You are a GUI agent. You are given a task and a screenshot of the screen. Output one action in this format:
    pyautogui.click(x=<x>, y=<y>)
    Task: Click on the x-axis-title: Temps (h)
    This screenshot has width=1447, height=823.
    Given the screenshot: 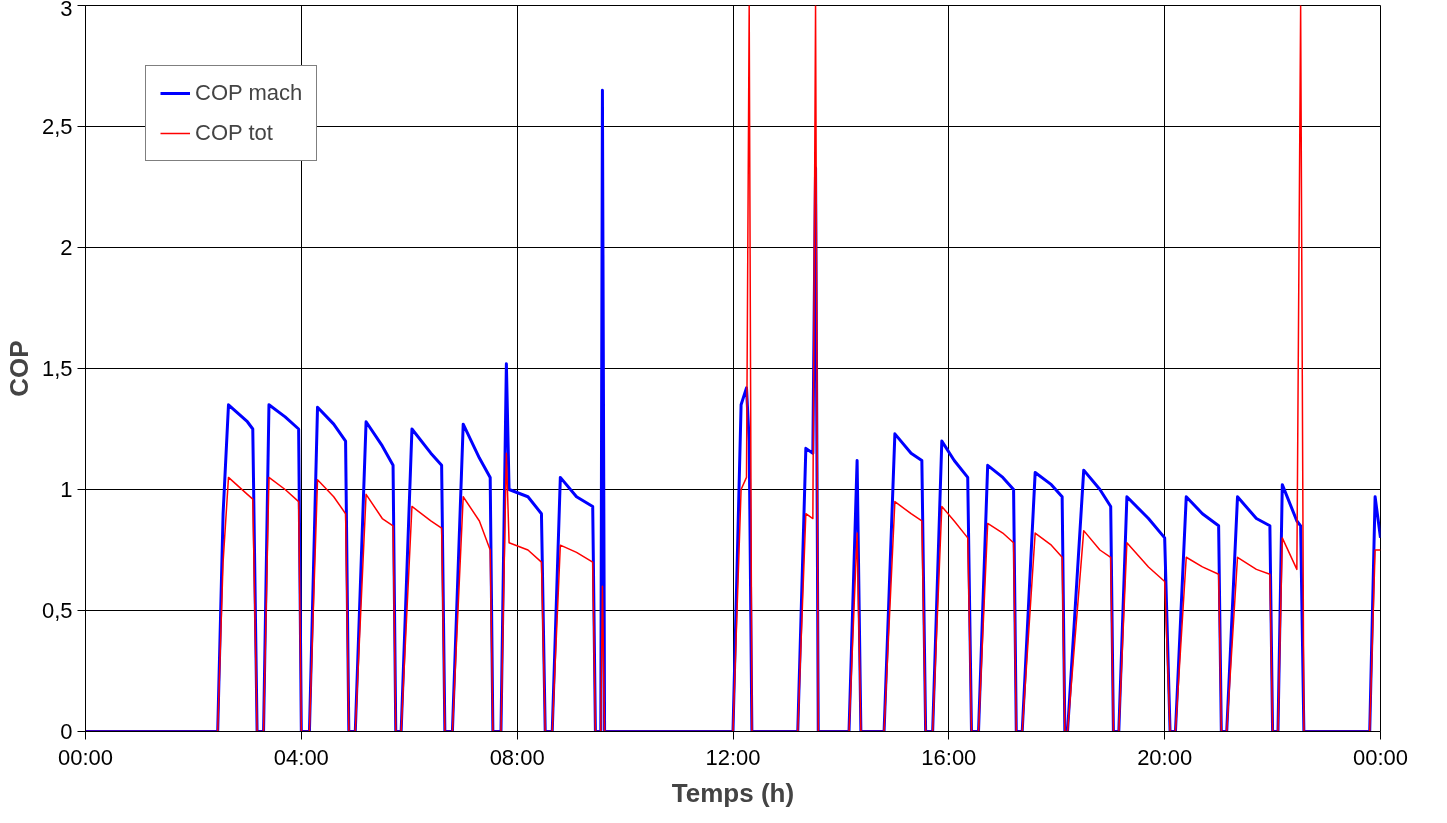 What is the action you would take?
    pyautogui.click(x=733, y=792)
    